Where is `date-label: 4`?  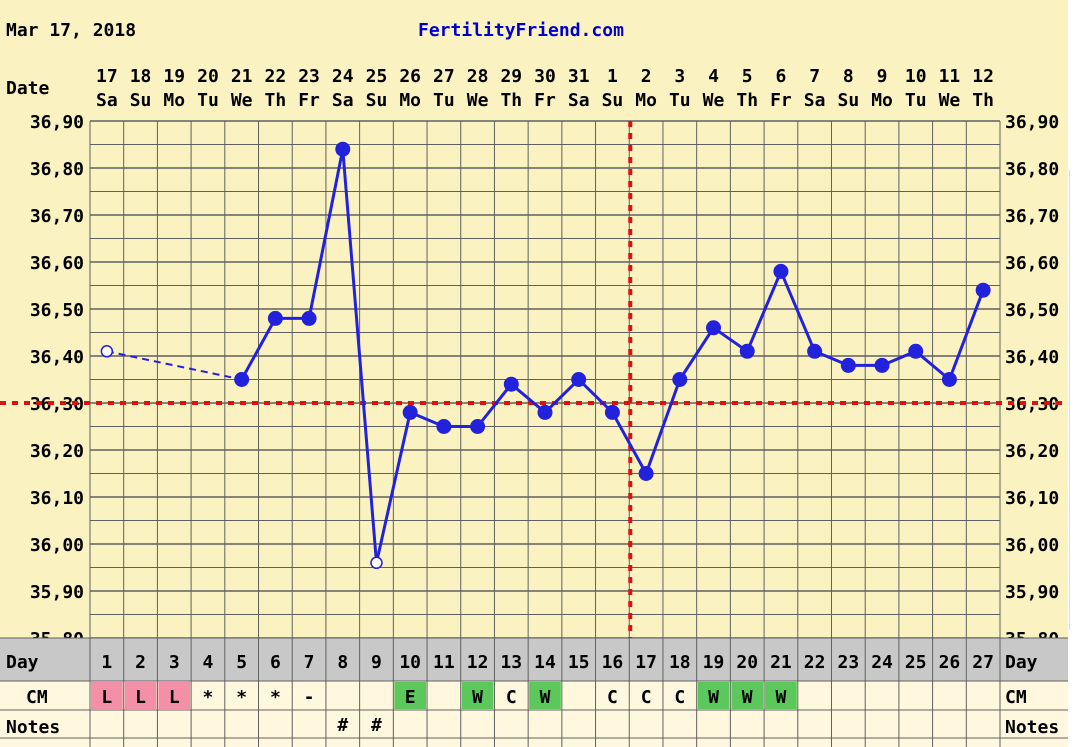 date-label: 4 is located at coordinates (713, 76).